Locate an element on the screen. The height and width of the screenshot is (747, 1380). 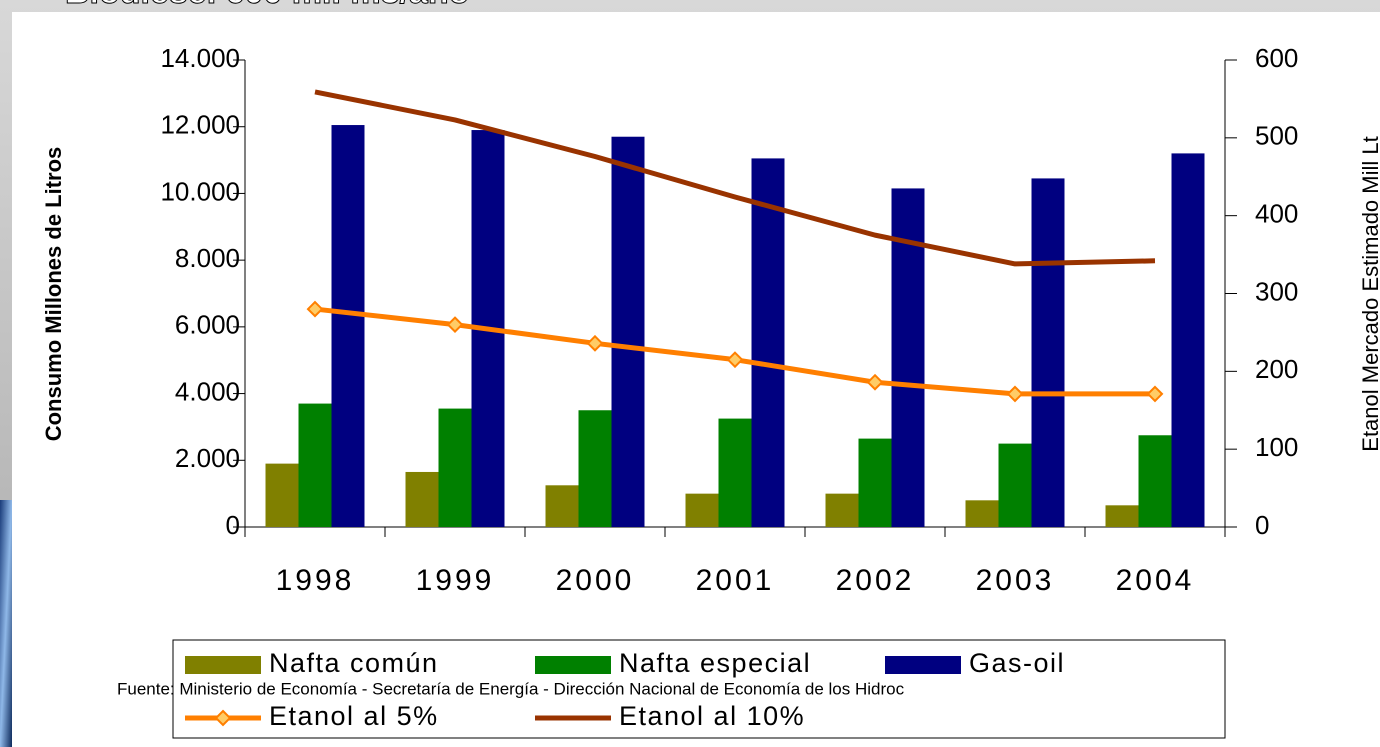
legend-box is located at coordinates (699, 689).